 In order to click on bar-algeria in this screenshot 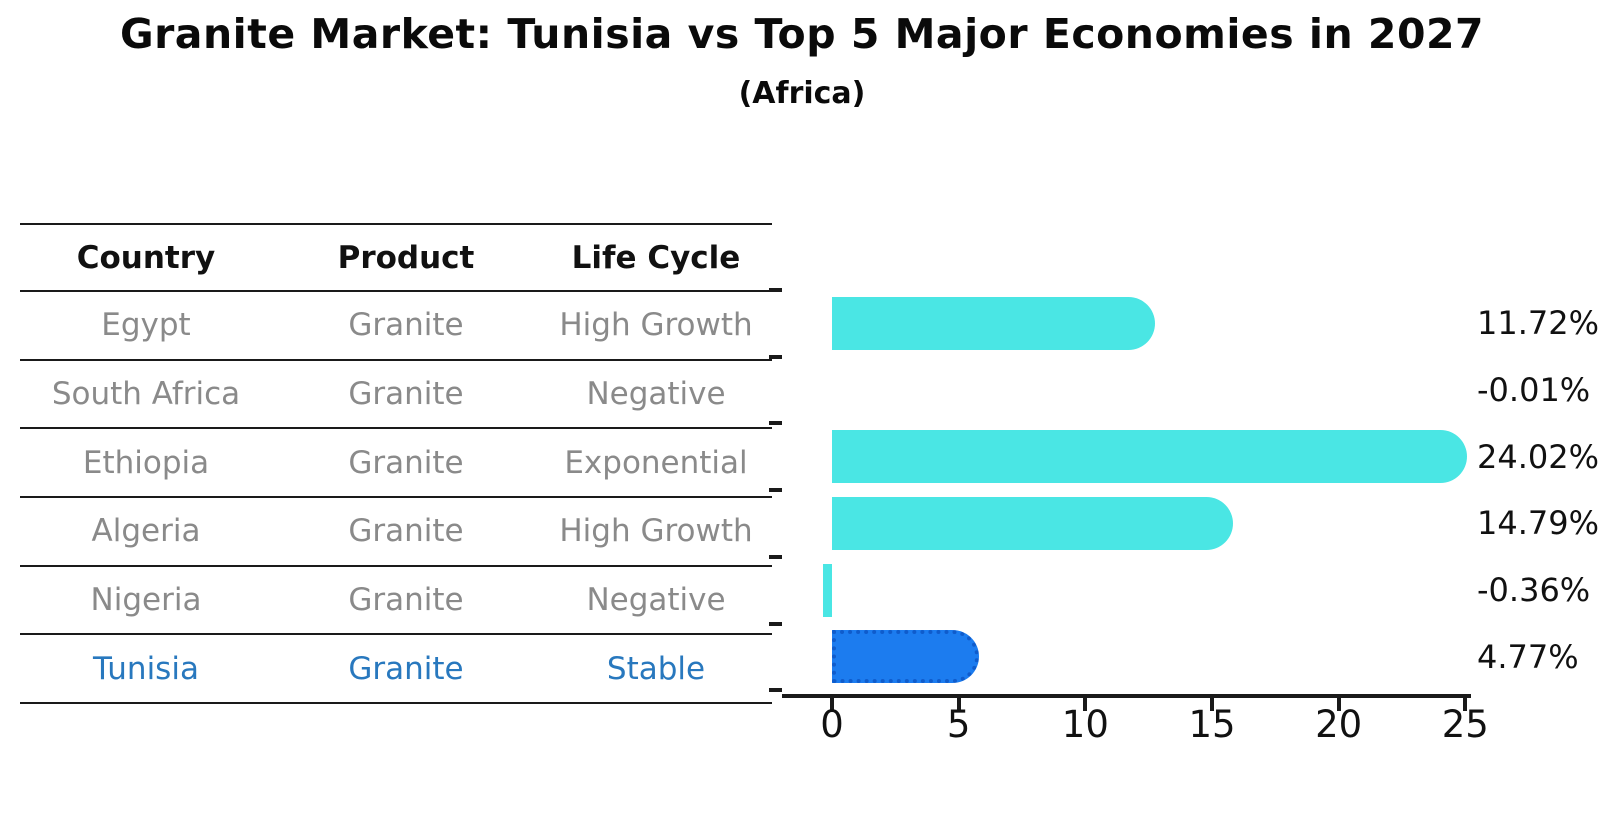, I will do `click(1033, 523)`.